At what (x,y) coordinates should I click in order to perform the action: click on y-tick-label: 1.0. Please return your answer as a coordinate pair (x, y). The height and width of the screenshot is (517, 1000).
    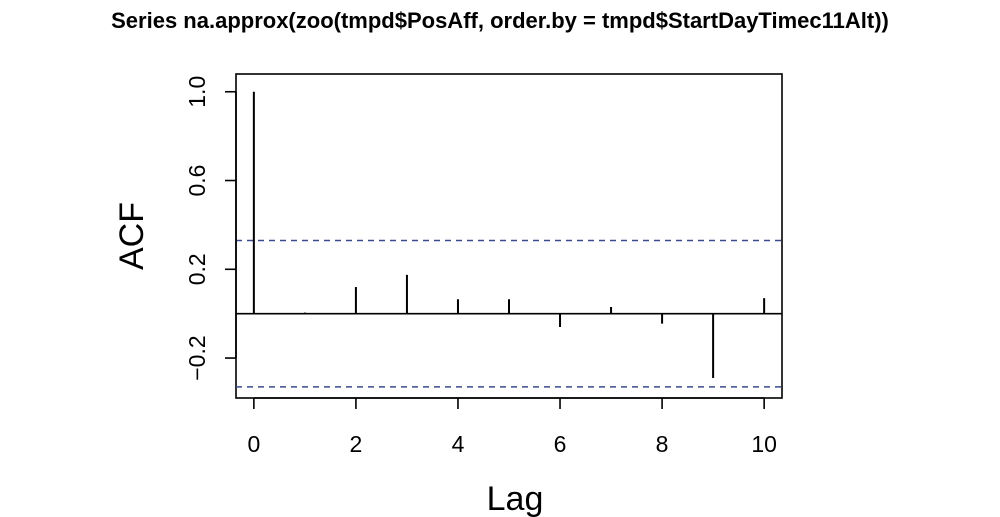
    Looking at the image, I should click on (197, 92).